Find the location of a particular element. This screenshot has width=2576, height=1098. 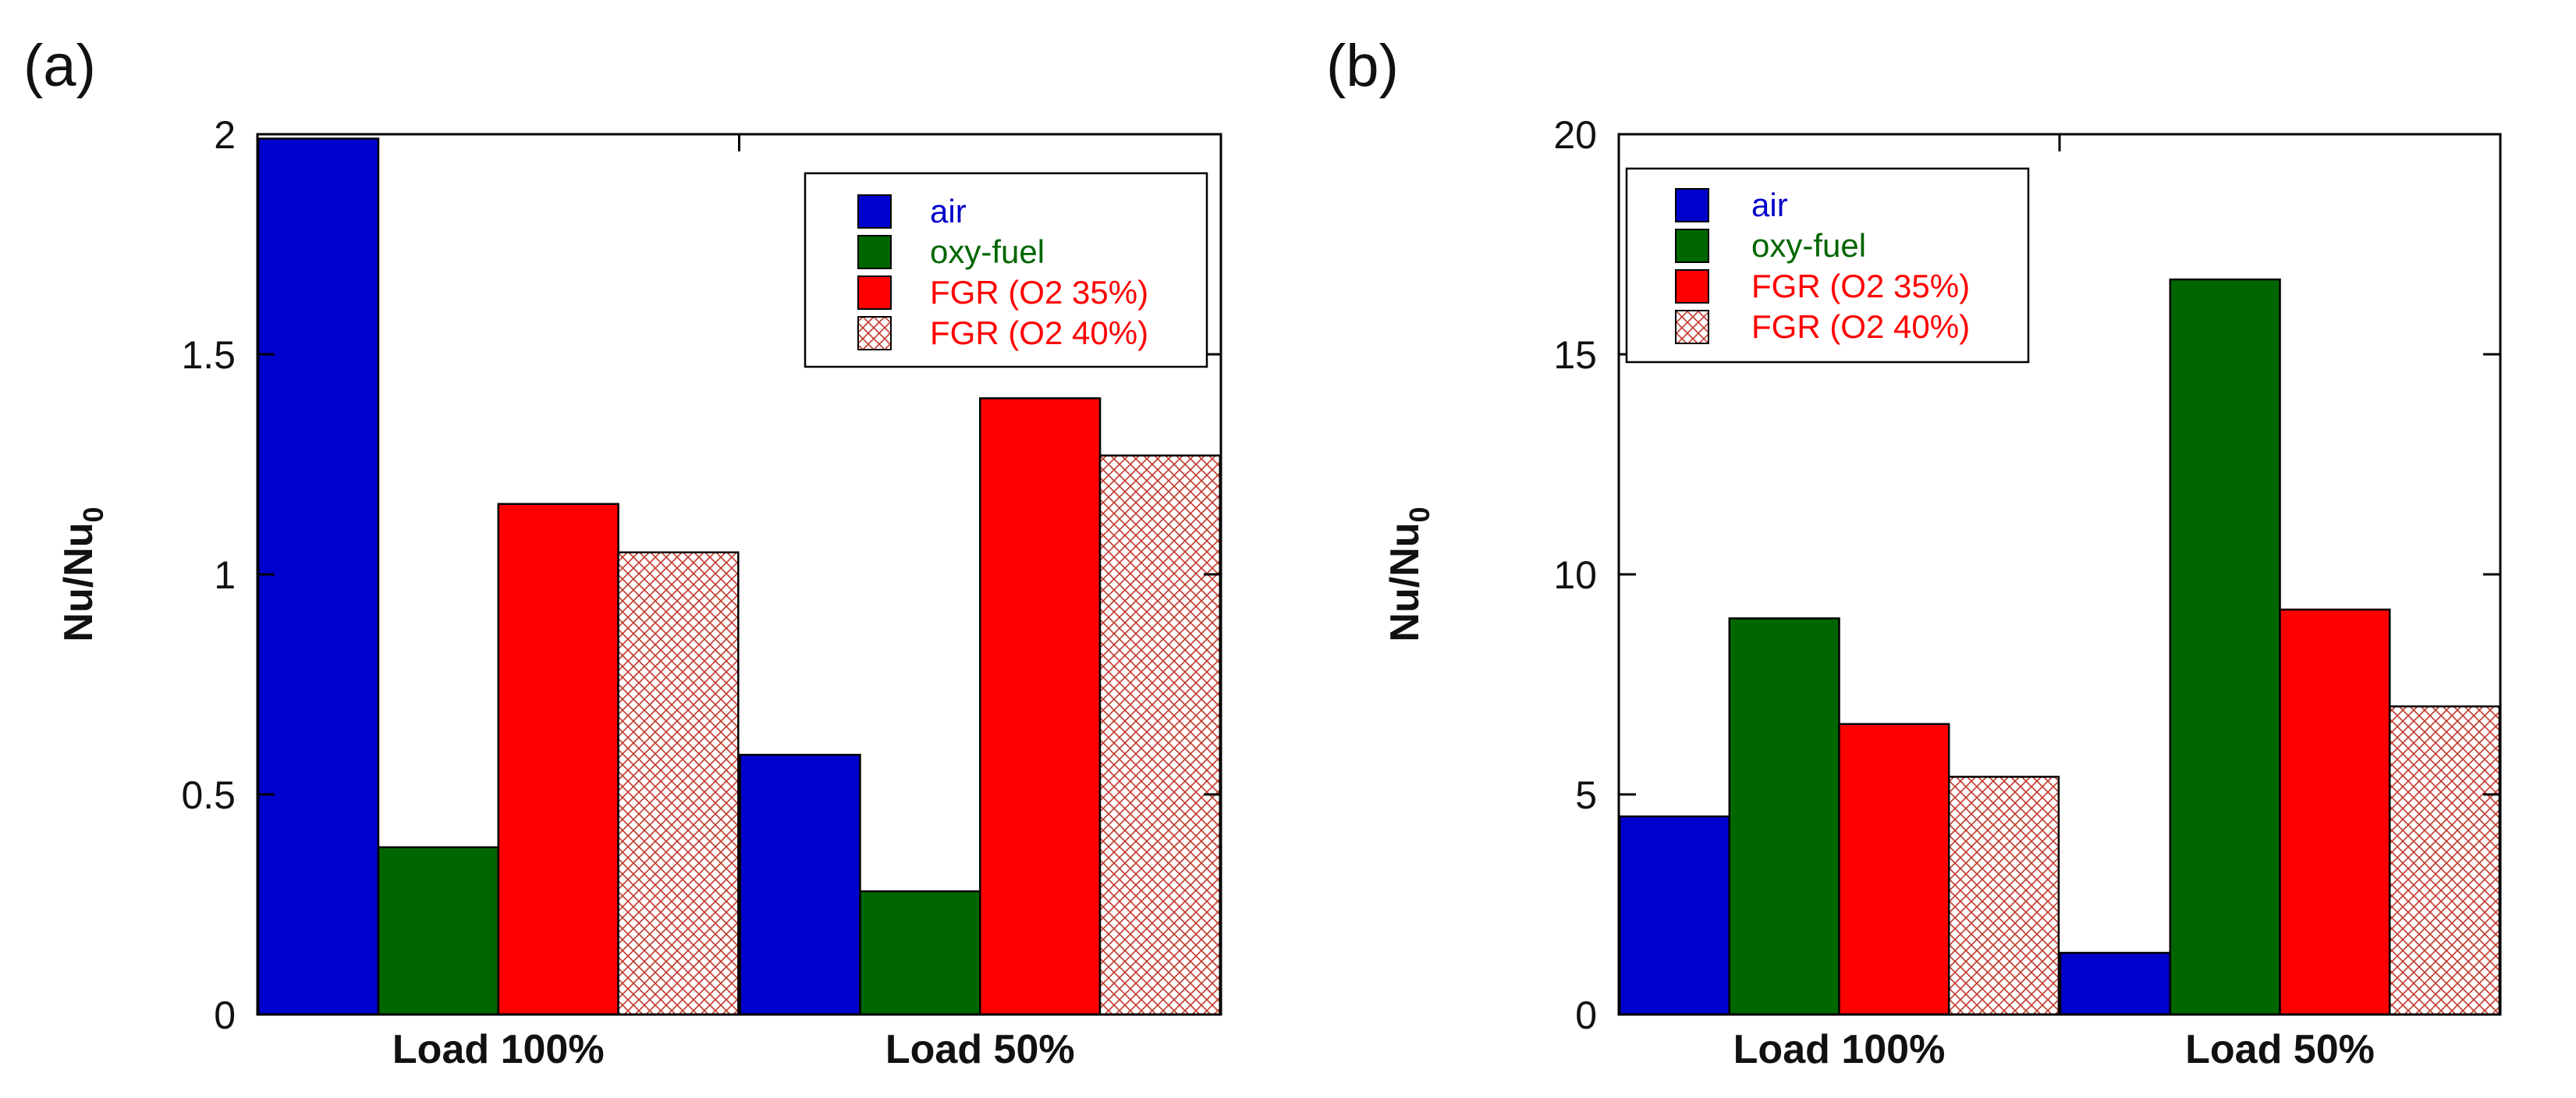

y-tick-label: 15 is located at coordinates (1575, 355).